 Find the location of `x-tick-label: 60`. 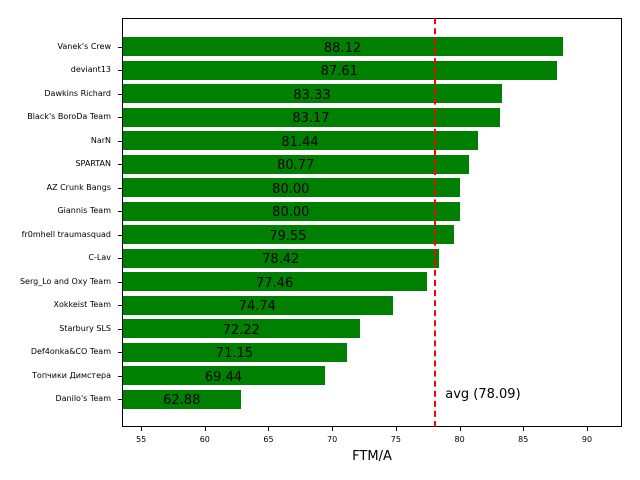

x-tick-label: 60 is located at coordinates (204, 439).